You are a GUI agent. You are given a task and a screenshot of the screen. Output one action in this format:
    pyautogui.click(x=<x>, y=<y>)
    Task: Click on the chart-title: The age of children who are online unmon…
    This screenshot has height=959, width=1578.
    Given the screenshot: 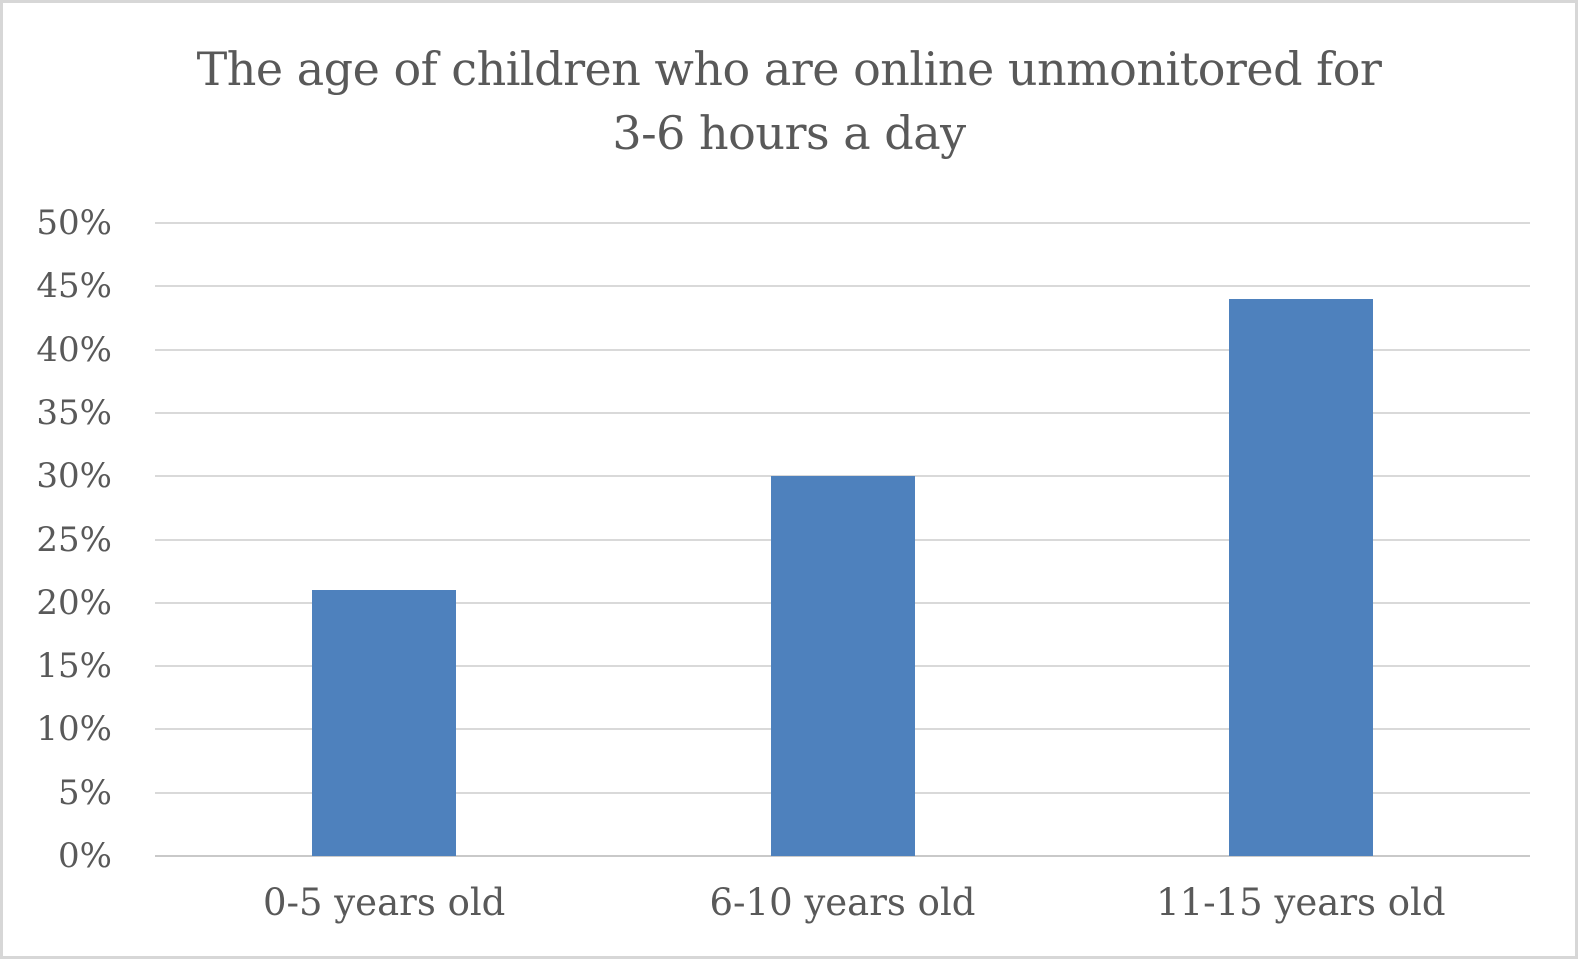 What is the action you would take?
    pyautogui.click(x=789, y=101)
    